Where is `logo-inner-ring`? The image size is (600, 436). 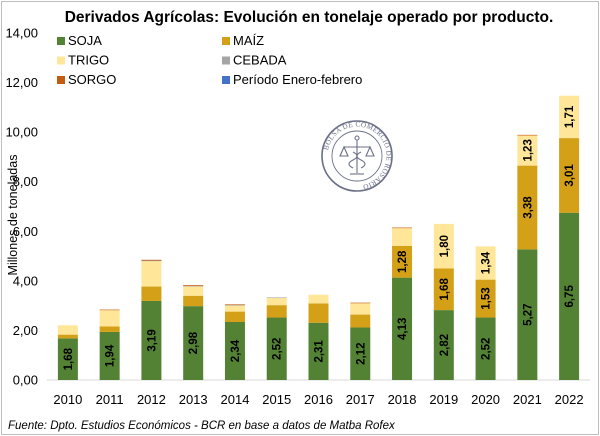
logo-inner-ring is located at coordinates (357, 156).